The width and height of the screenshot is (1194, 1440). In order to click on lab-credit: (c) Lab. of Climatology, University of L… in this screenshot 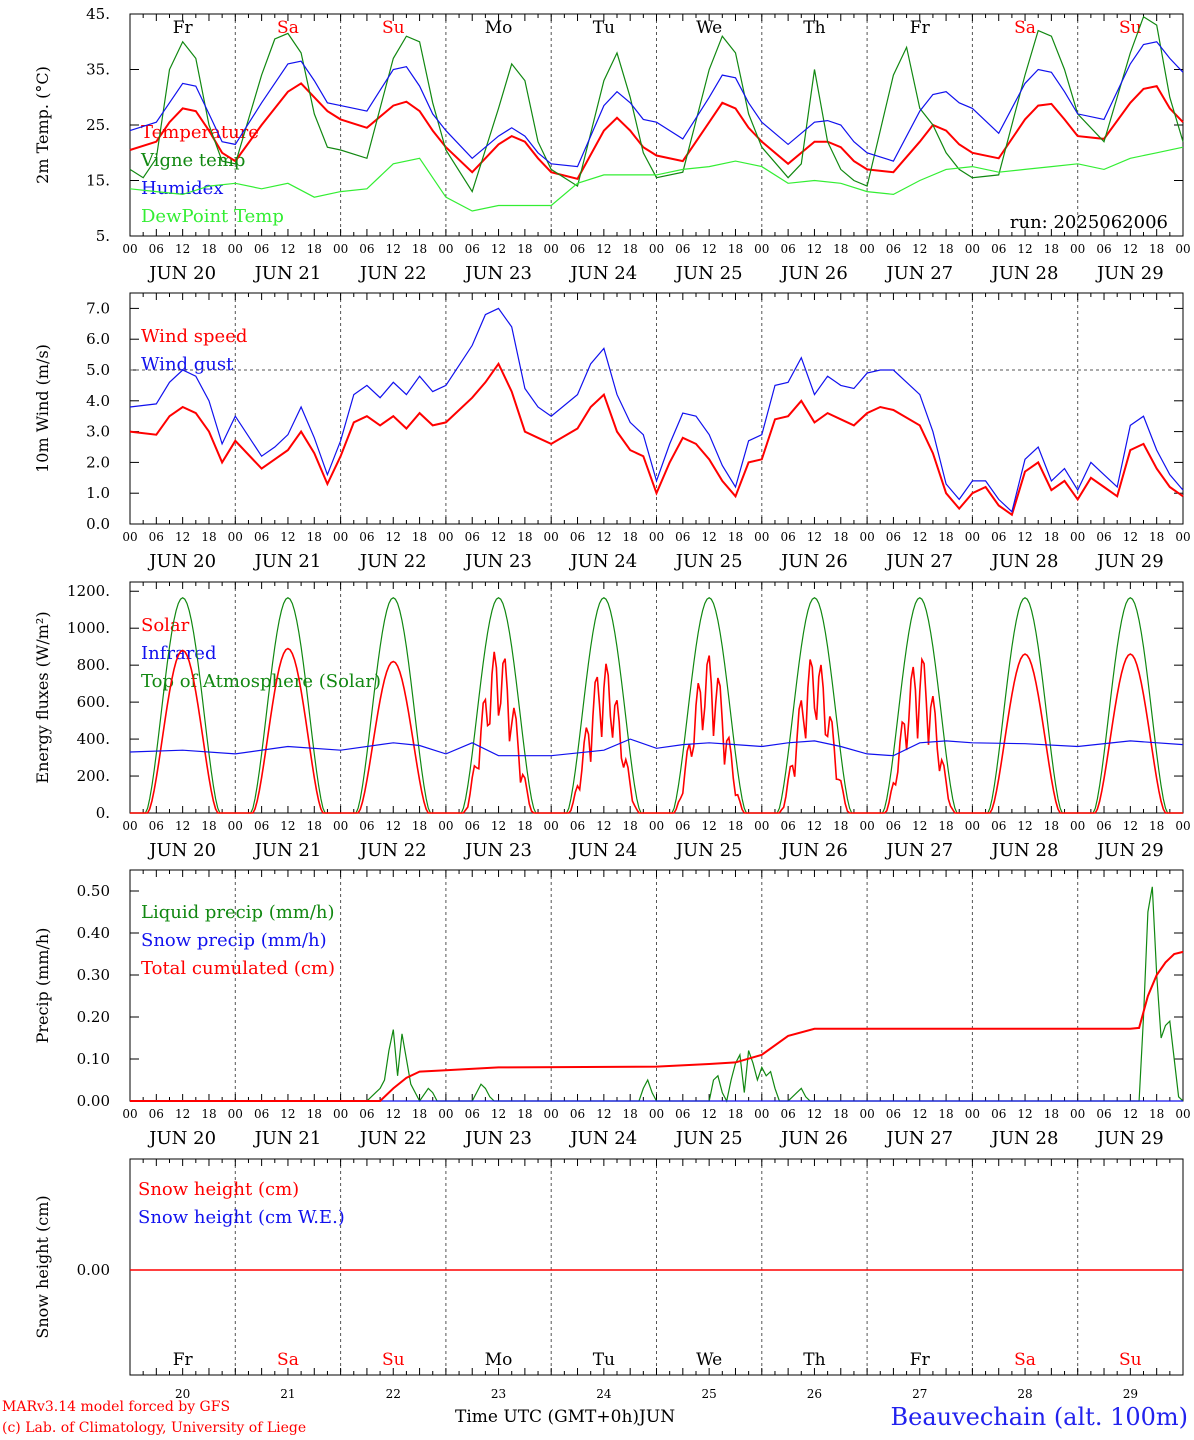, I will do `click(154, 1428)`.